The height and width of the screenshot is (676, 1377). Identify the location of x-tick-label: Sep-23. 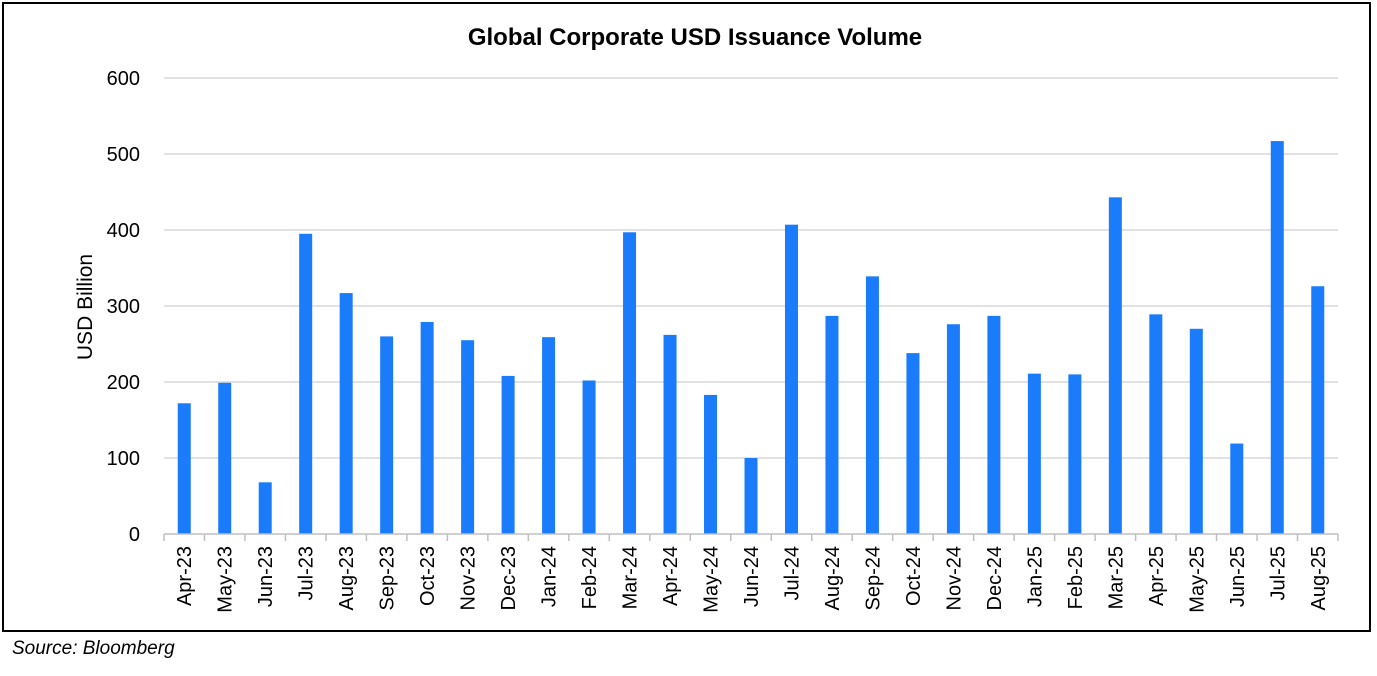
(388, 578).